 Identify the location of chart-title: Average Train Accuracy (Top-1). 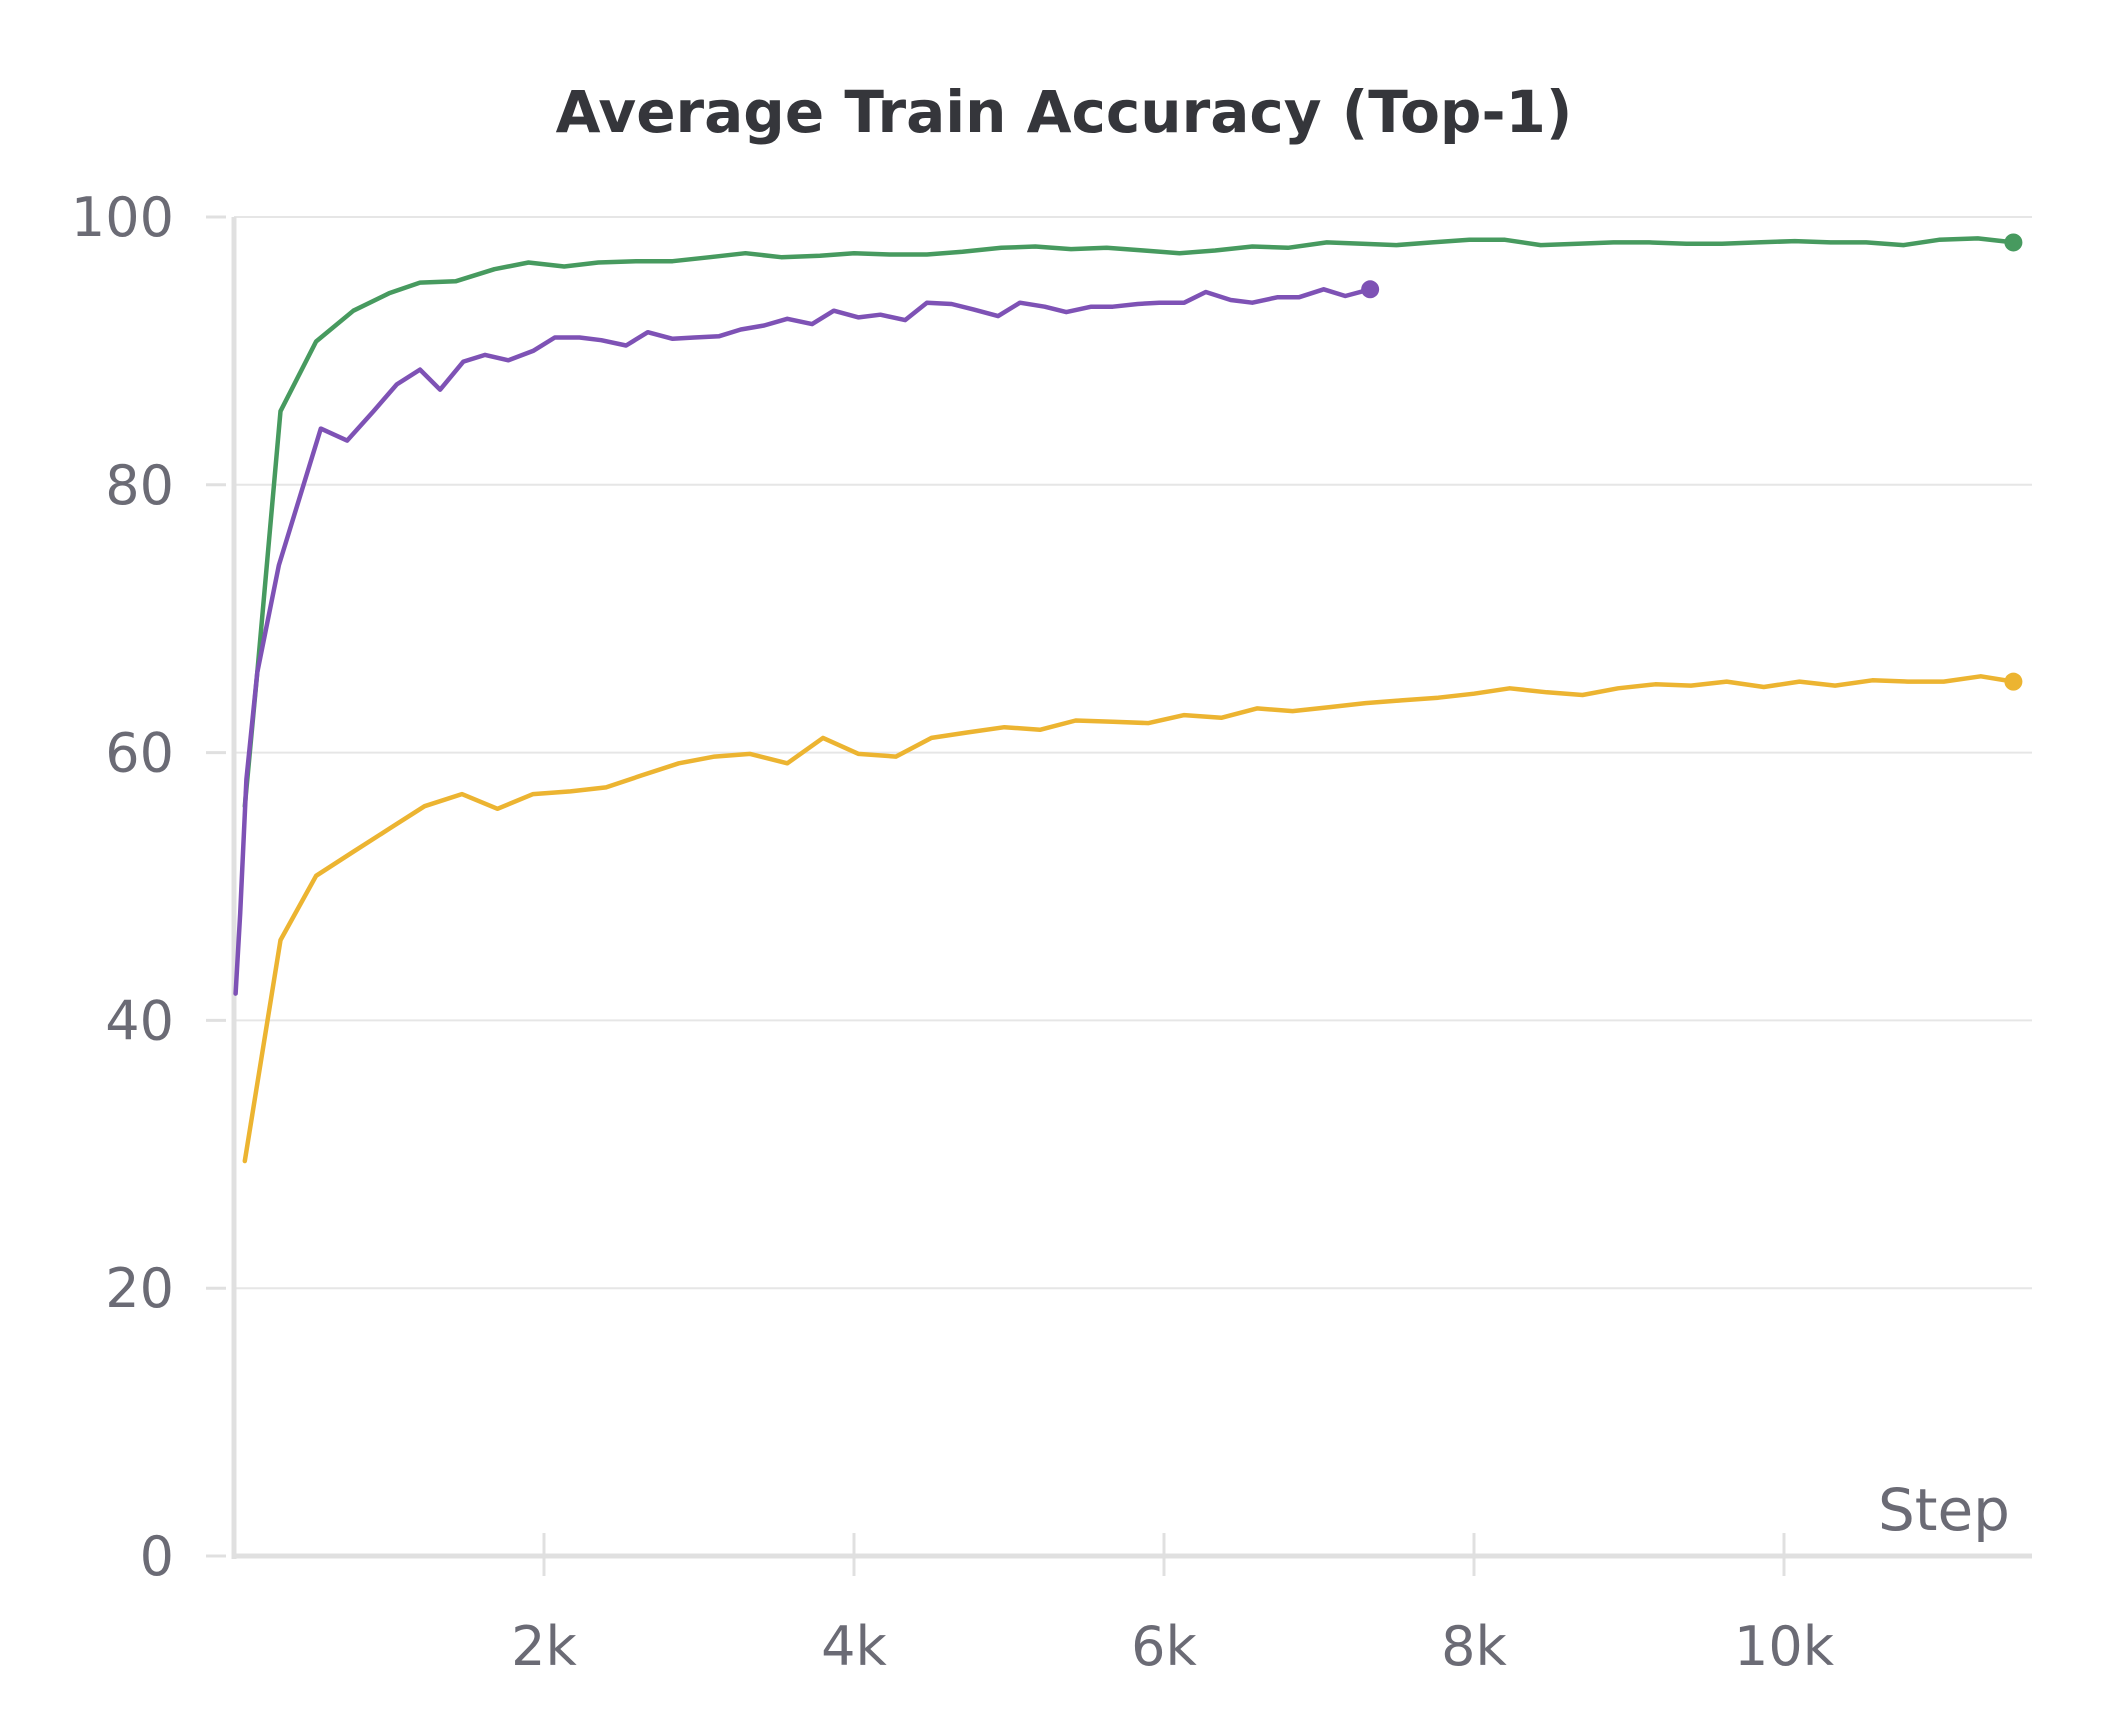
(1064, 112).